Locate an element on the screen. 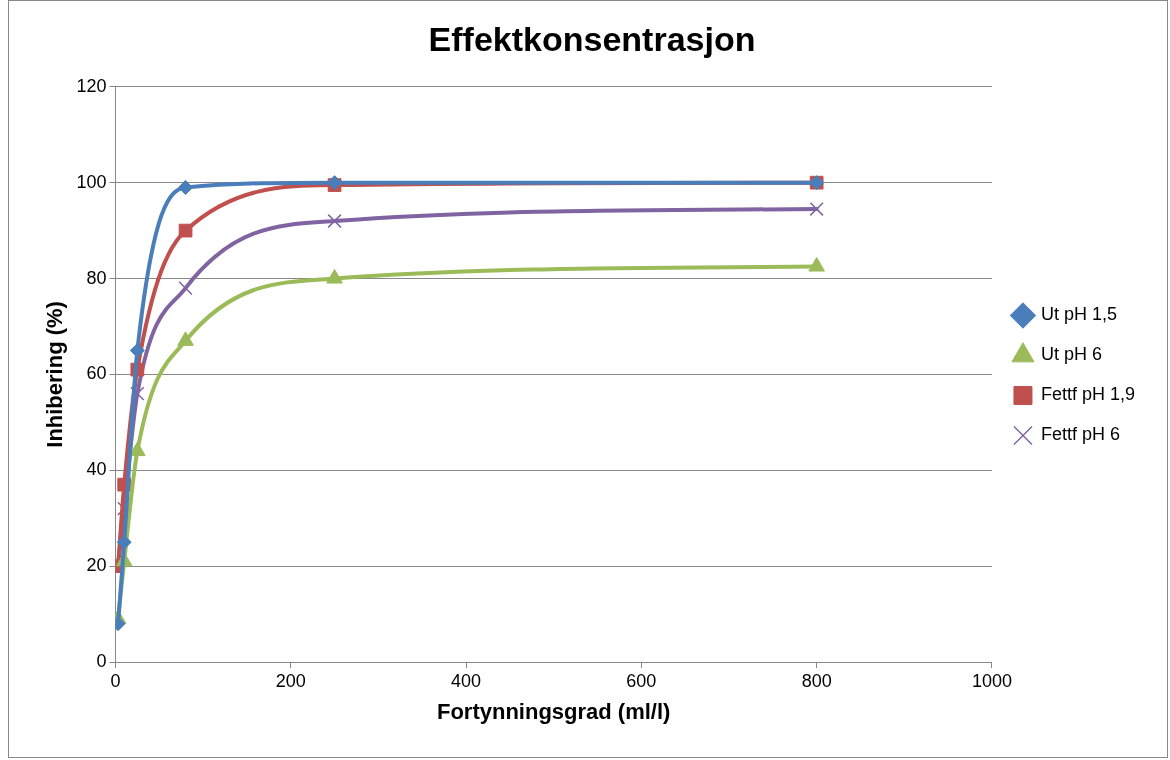 Image resolution: width=1170 pixels, height=760 pixels. legend-label: Ut pH 6 is located at coordinates (1071, 354).